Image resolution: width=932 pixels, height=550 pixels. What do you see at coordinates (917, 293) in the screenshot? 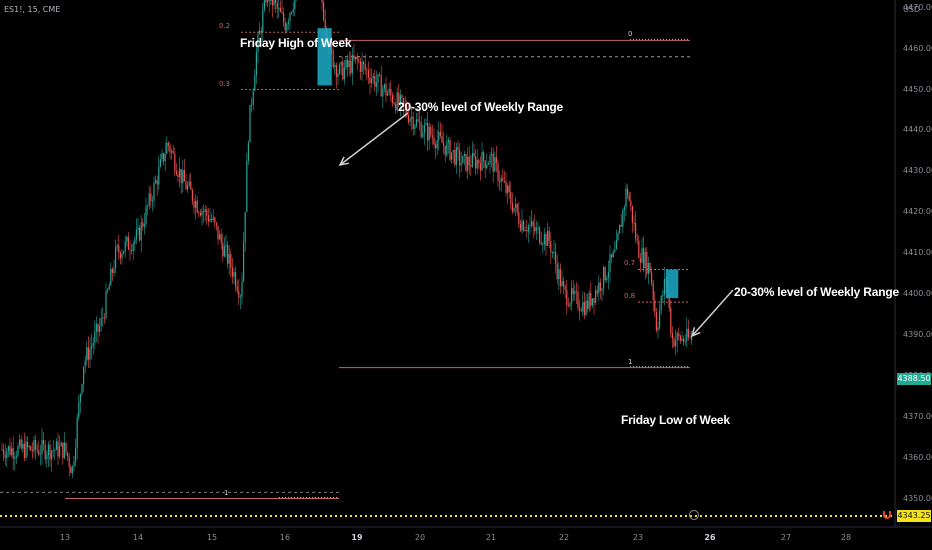
I see `y-tick-label: 4400.00` at bounding box center [917, 293].